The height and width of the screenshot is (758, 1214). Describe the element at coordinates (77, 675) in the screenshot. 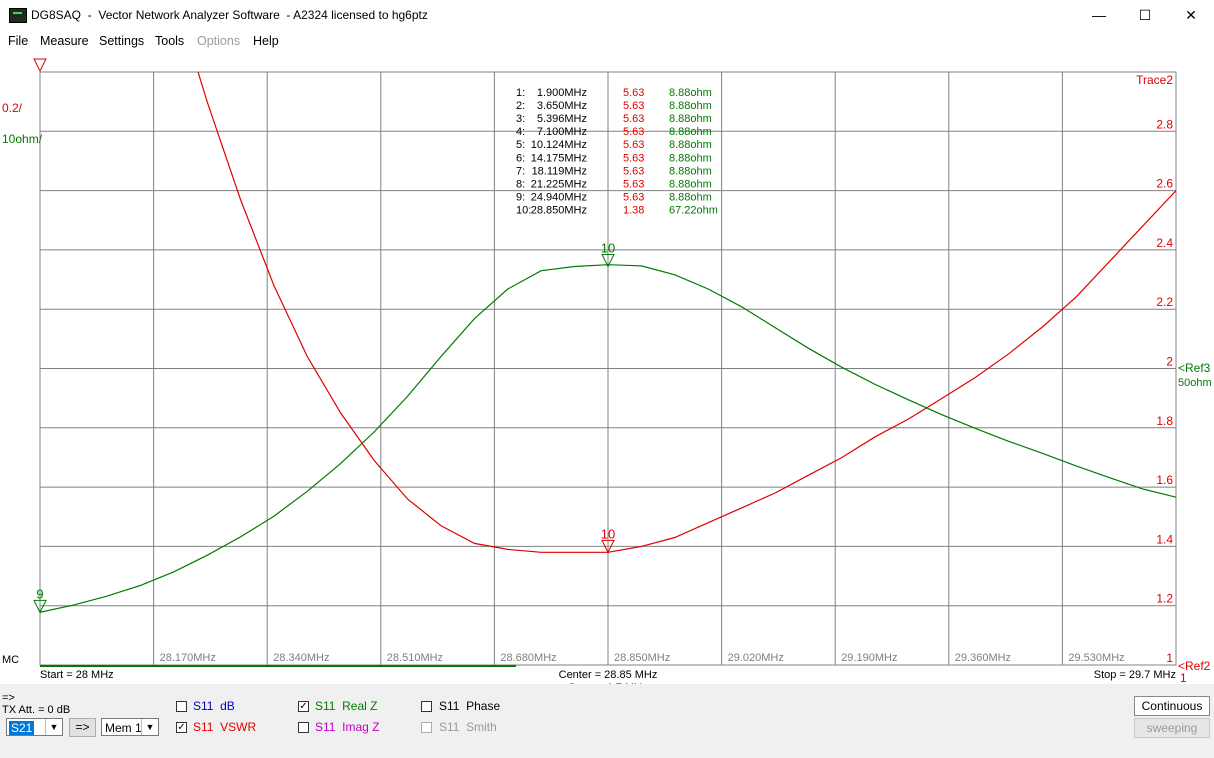

I see `start-frequency-label: Start = 28 MHz` at that location.